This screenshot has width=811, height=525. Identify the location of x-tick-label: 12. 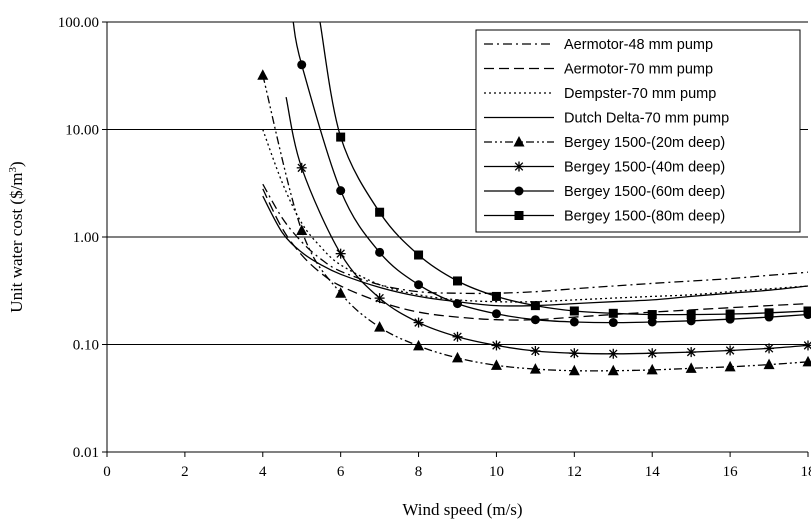
(574, 472).